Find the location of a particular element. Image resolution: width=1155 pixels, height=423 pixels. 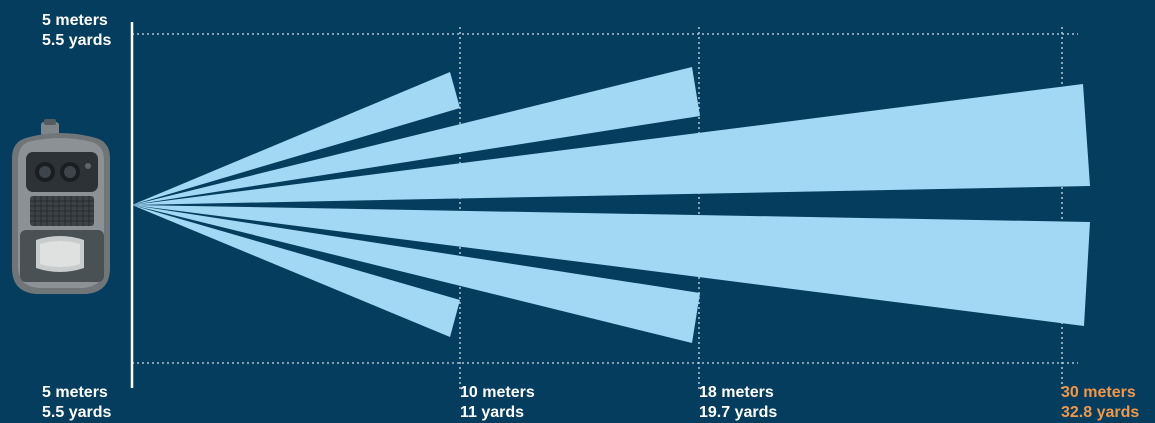

mark-18m-meters-label: 18 meters is located at coordinates (736, 392).